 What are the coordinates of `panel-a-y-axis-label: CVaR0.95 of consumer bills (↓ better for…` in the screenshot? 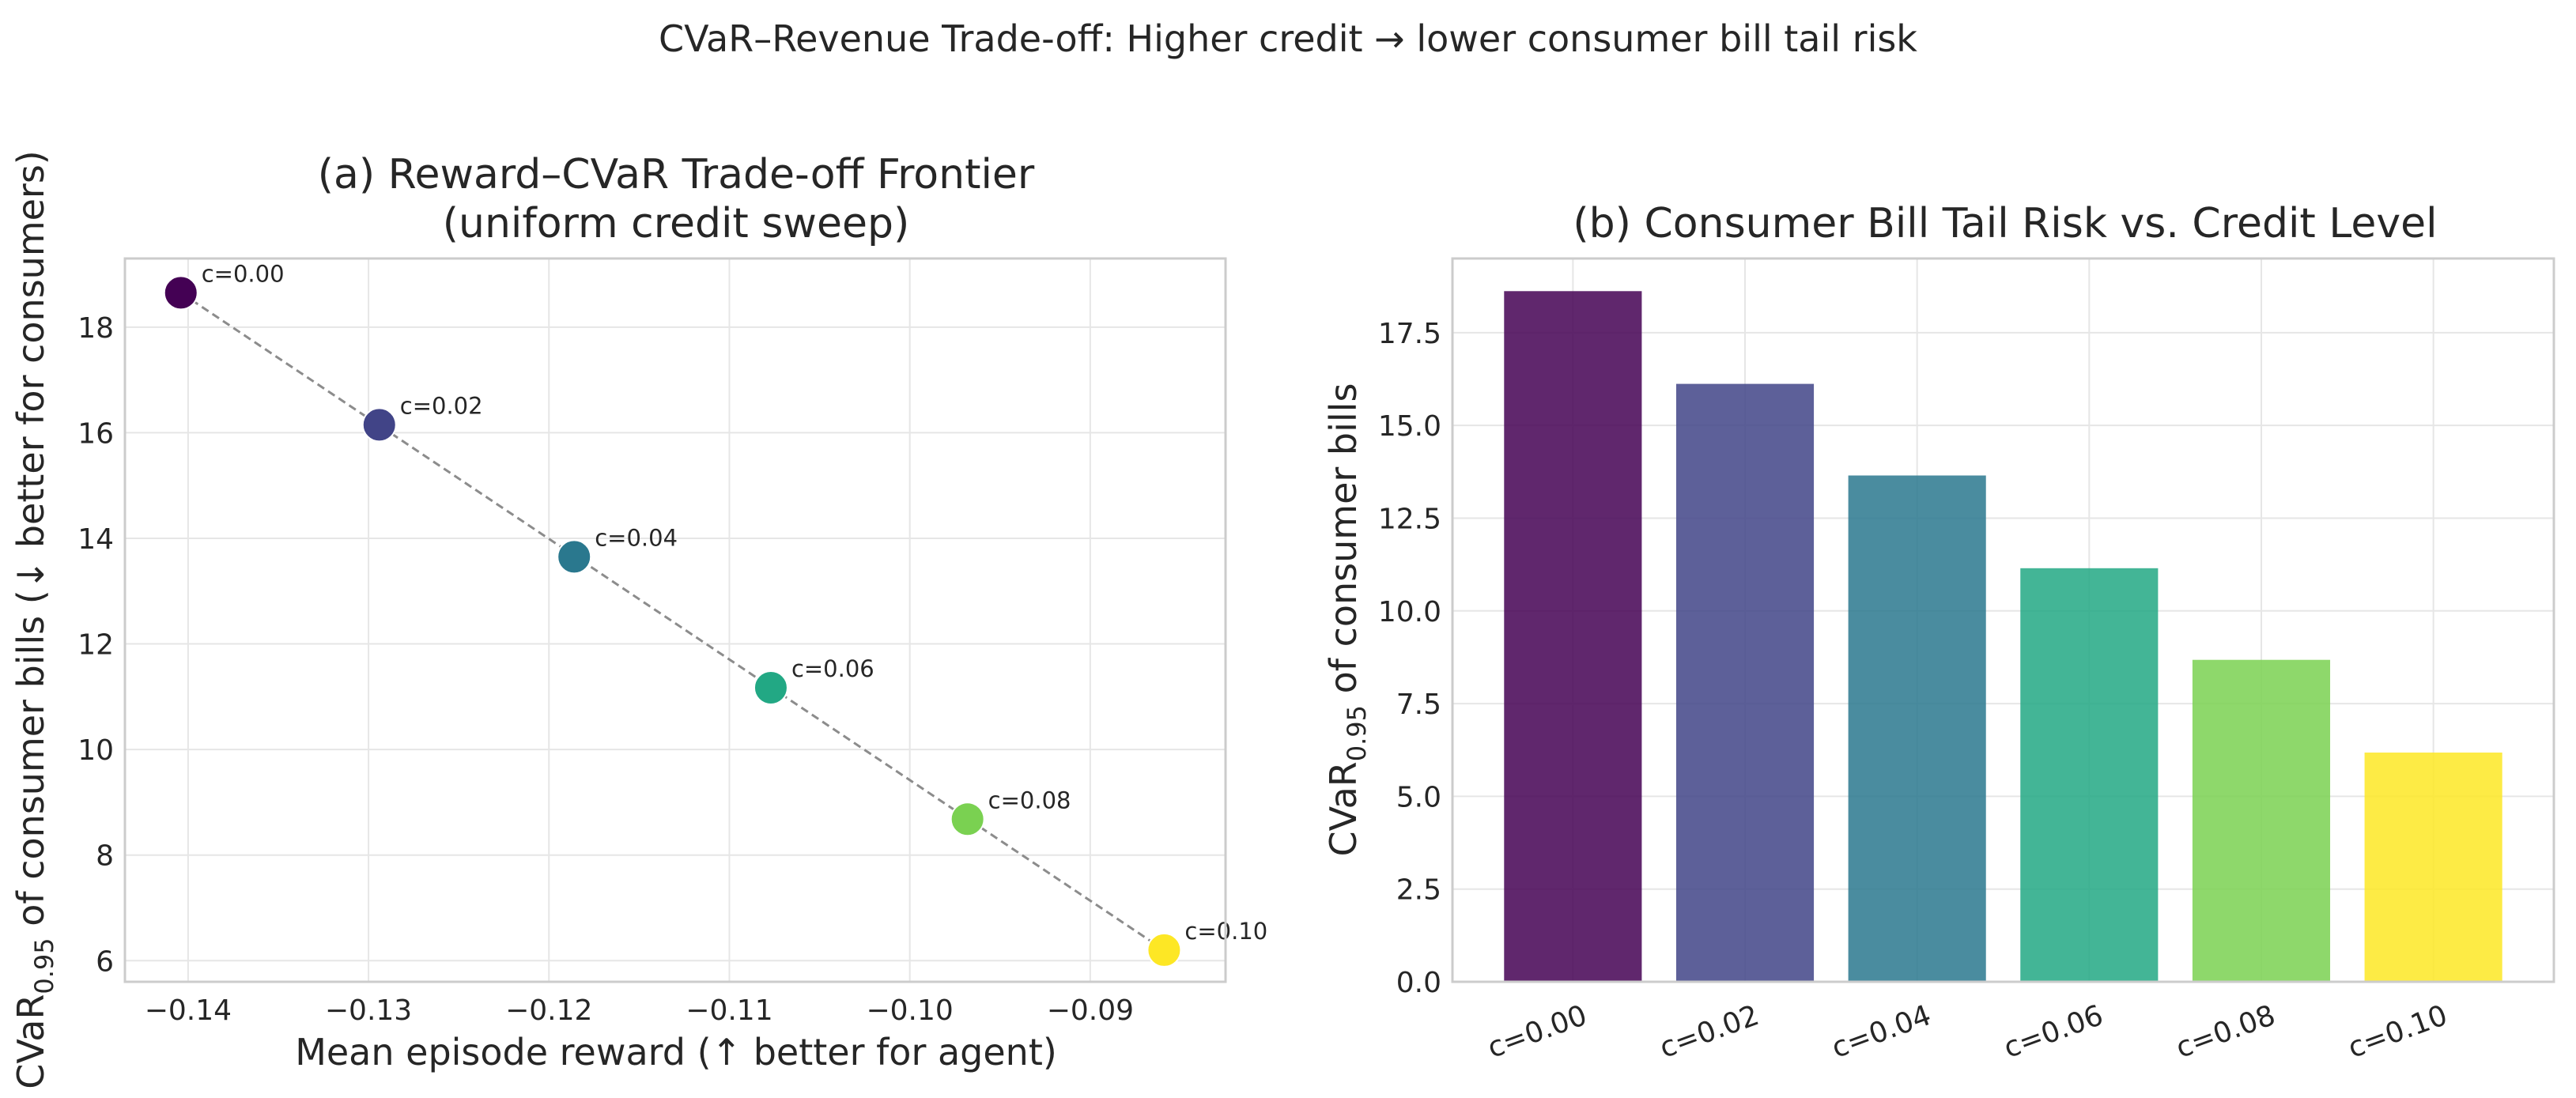 It's located at (34, 619).